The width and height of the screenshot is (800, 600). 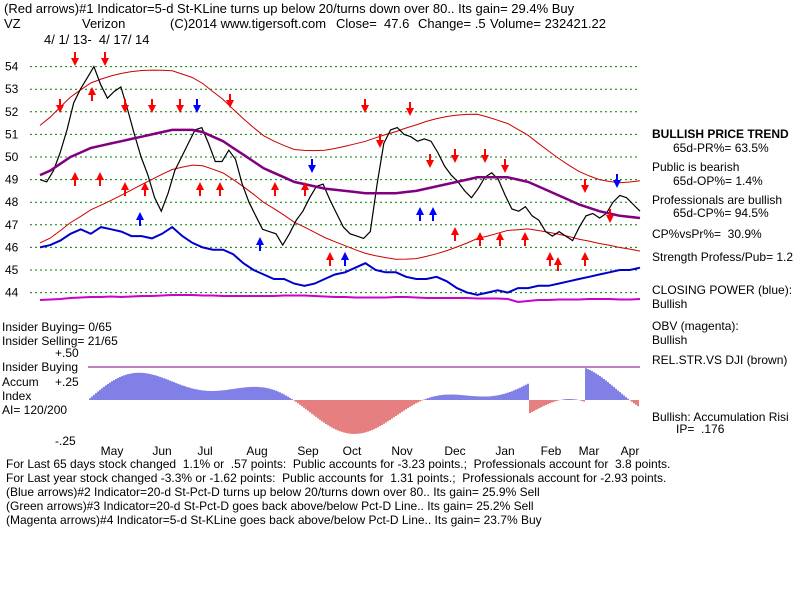 What do you see at coordinates (35, 410) in the screenshot?
I see `ai-label: AI= 120/200` at bounding box center [35, 410].